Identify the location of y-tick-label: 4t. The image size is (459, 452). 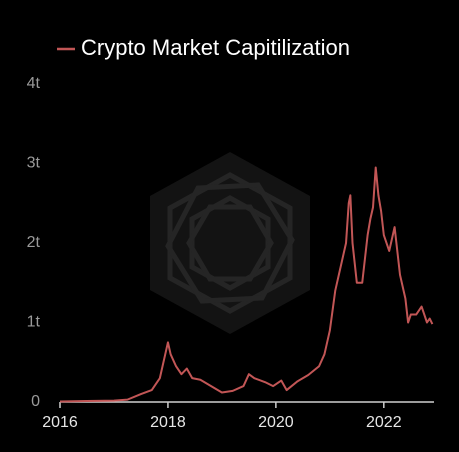
(34, 83).